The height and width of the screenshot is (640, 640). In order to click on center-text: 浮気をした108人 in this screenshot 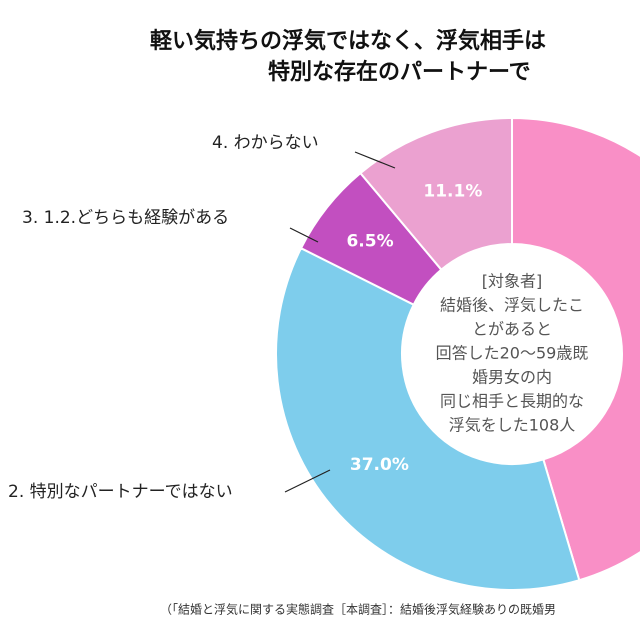, I will do `click(512, 425)`.